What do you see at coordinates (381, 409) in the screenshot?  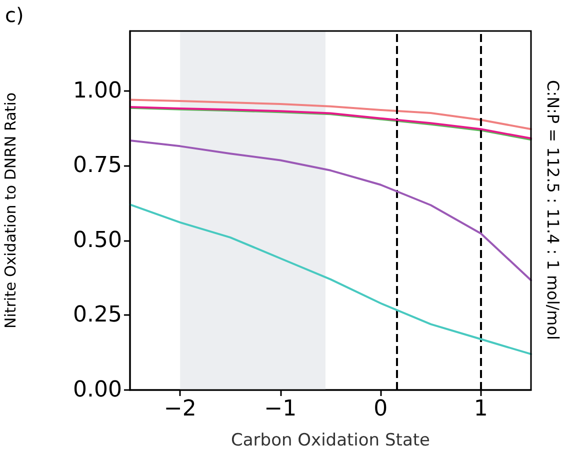 I see `x-tick-label: 0` at bounding box center [381, 409].